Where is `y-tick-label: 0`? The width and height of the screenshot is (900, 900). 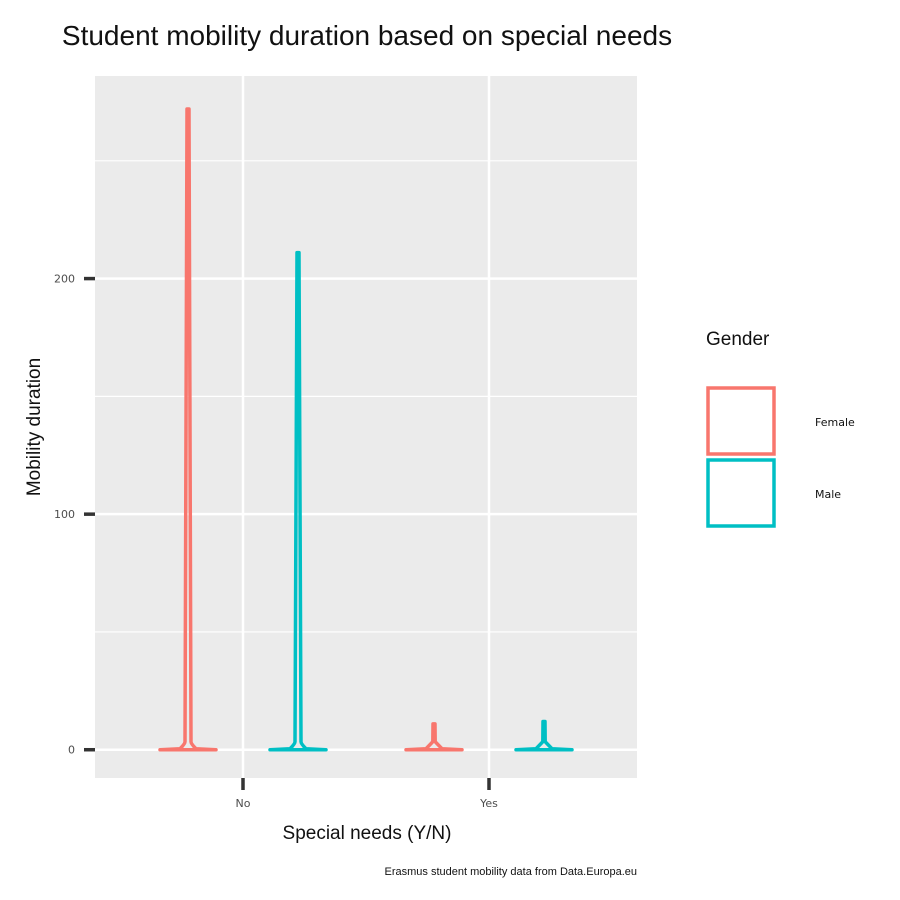 y-tick-label: 0 is located at coordinates (71, 750).